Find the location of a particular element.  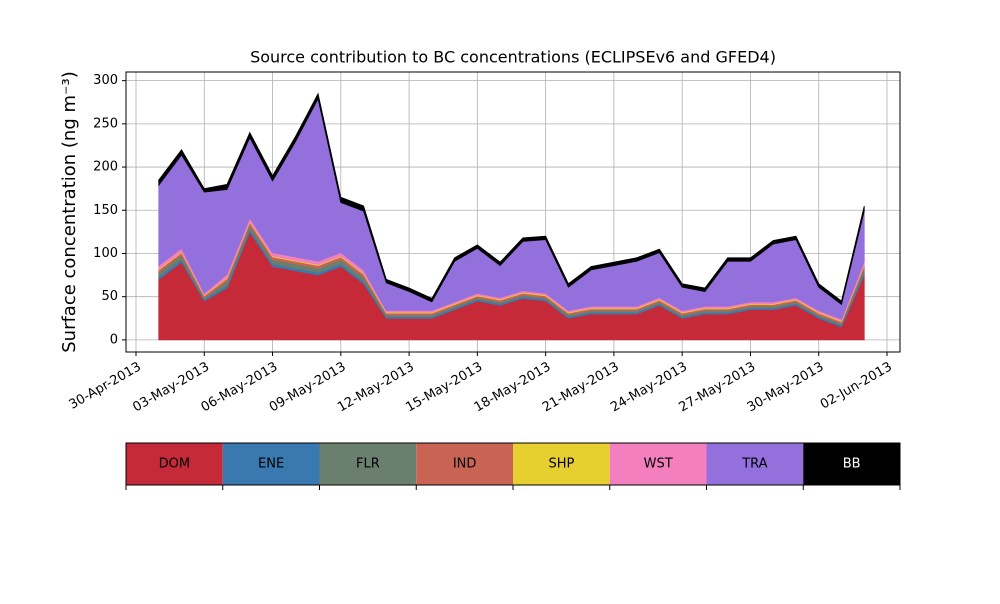

legend-label: IND is located at coordinates (465, 464).